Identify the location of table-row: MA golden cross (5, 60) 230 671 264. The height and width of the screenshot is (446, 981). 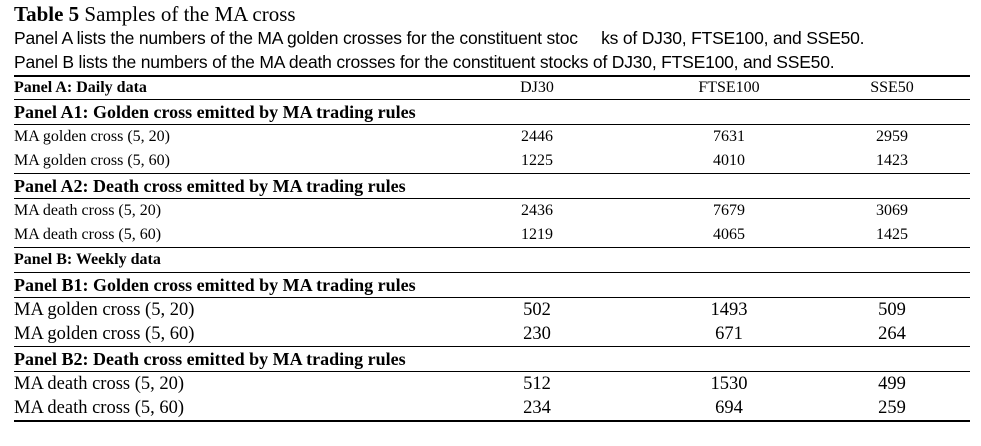
(492, 334).